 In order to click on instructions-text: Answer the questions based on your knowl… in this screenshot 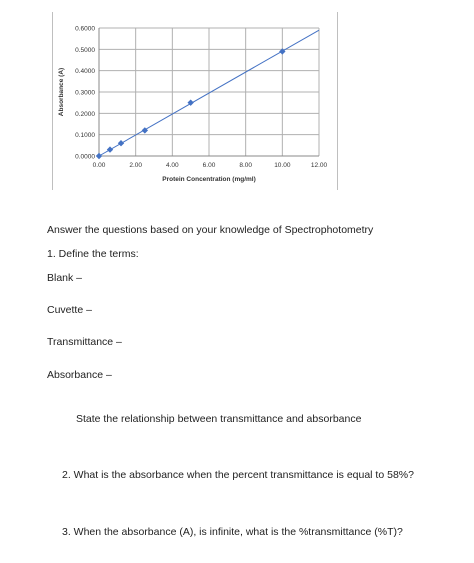, I will do `click(210, 230)`.